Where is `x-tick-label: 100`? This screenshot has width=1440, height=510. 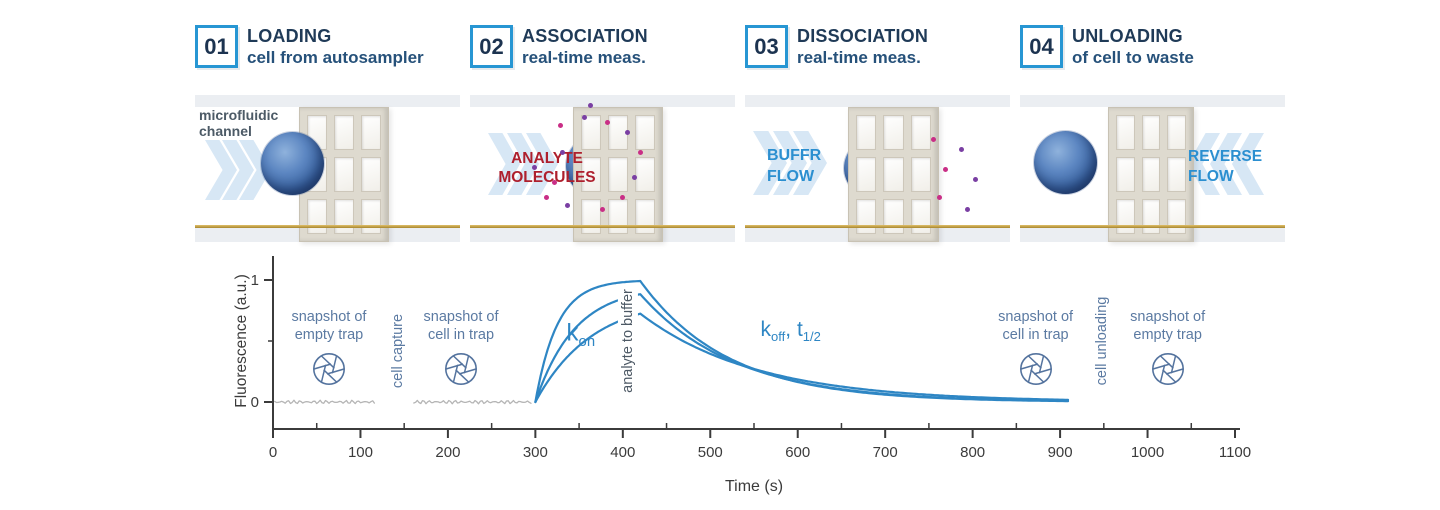 x-tick-label: 100 is located at coordinates (360, 452).